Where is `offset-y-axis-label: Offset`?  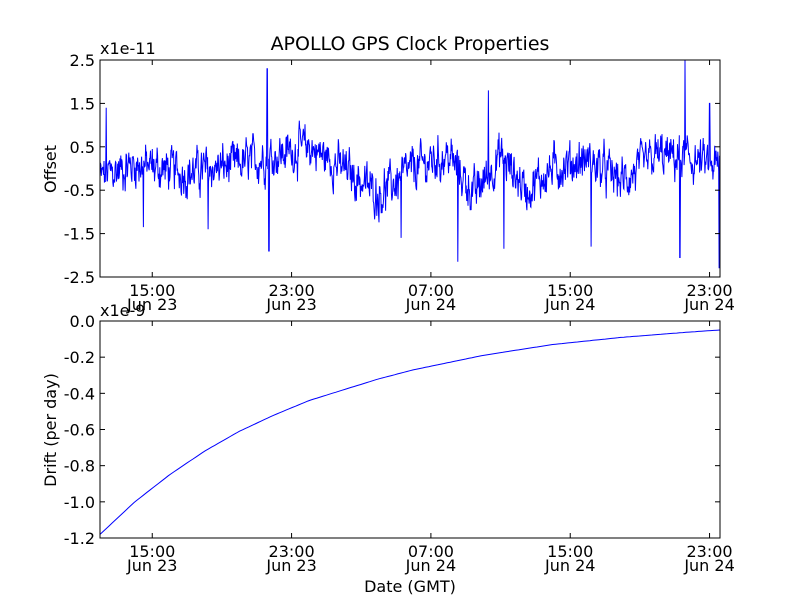
offset-y-axis-label: Offset is located at coordinates (50, 169).